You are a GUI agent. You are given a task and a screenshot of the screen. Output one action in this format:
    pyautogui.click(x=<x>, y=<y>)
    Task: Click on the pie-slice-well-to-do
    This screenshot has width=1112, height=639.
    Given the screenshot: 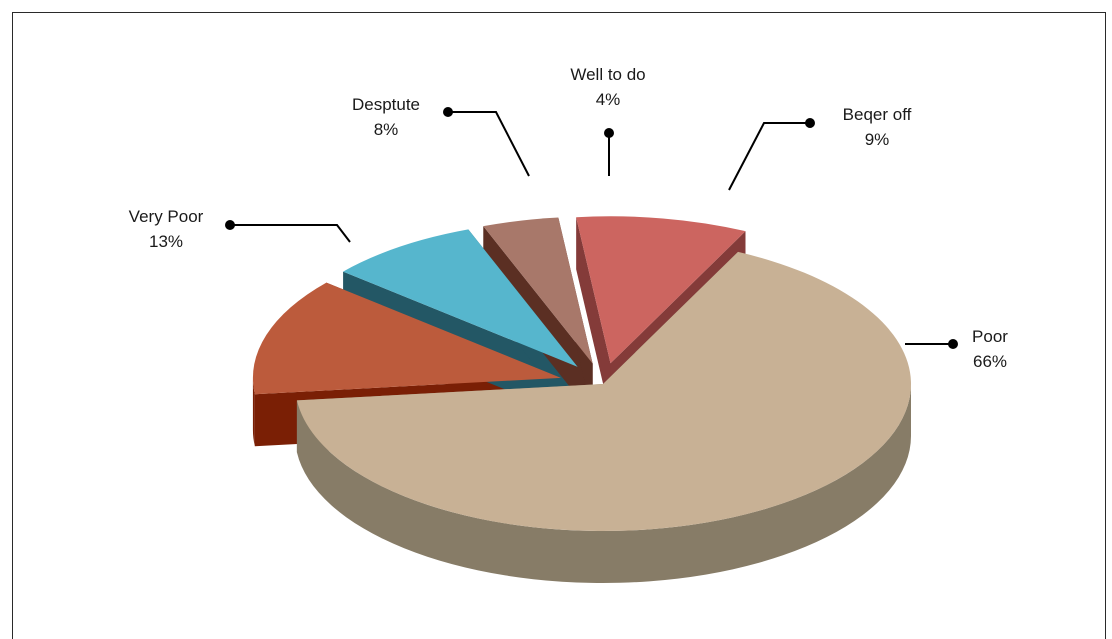 What is the action you would take?
    pyautogui.click(x=538, y=290)
    